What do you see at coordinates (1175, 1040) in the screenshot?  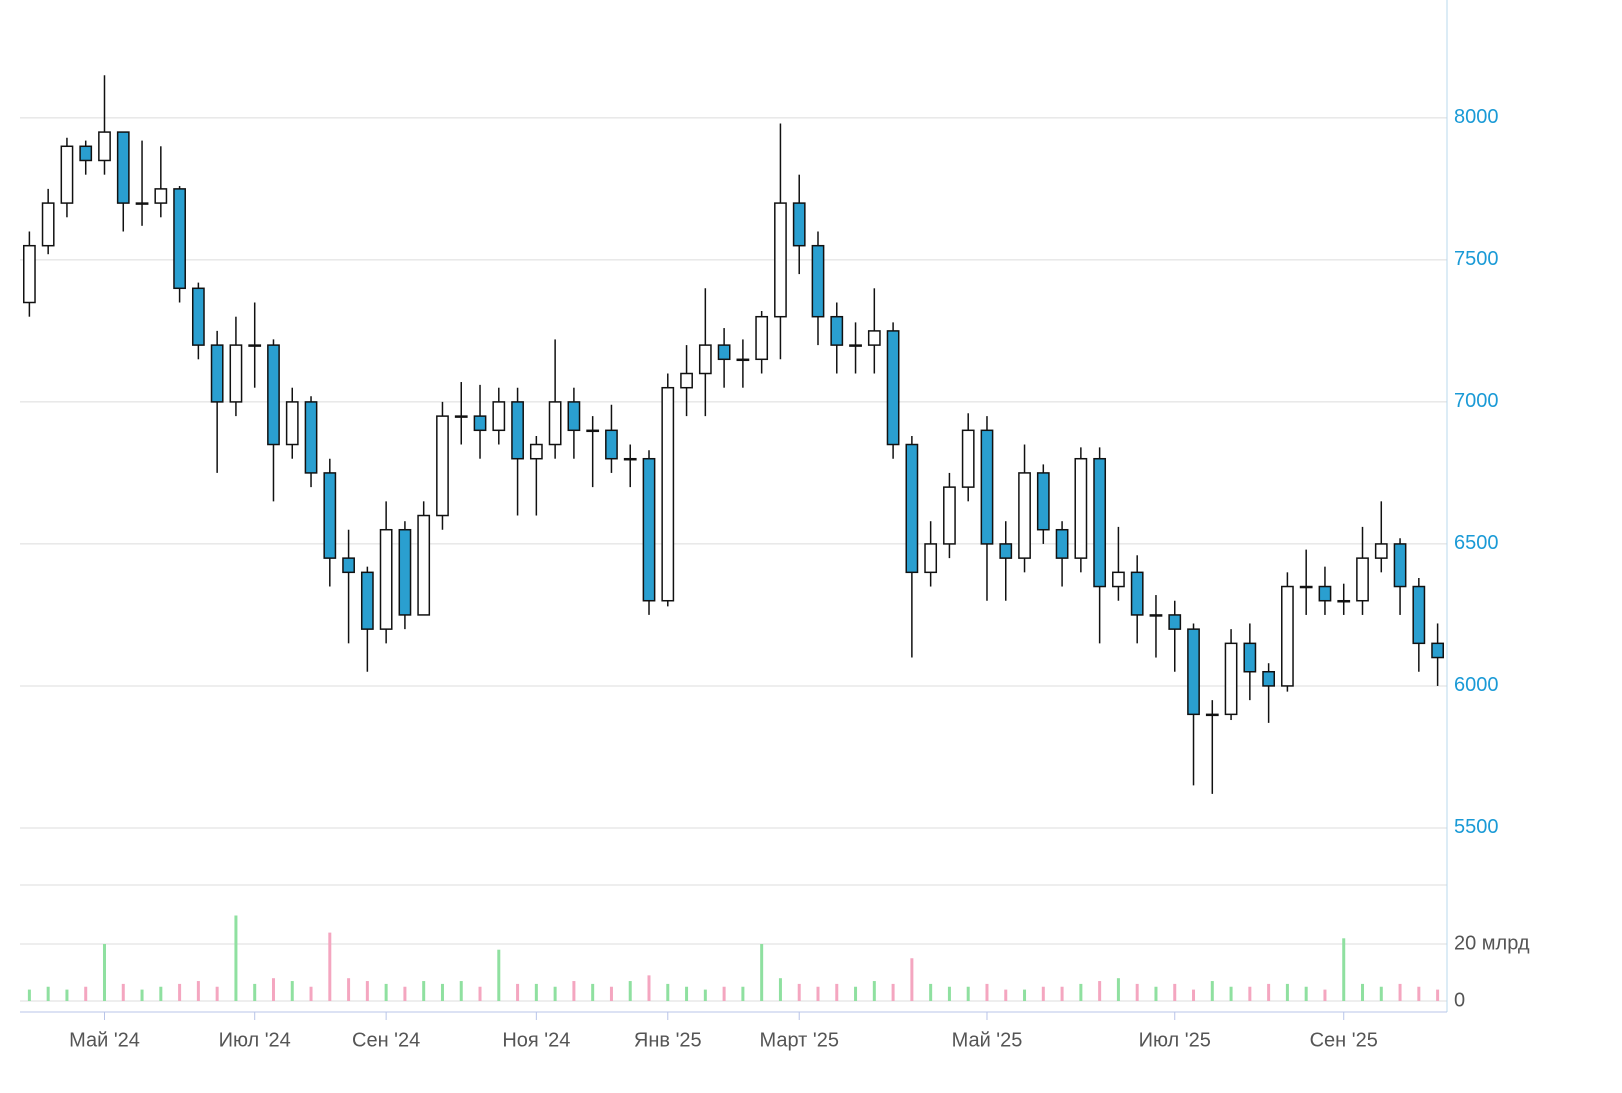 I see `x-tick-label: Июл '25` at bounding box center [1175, 1040].